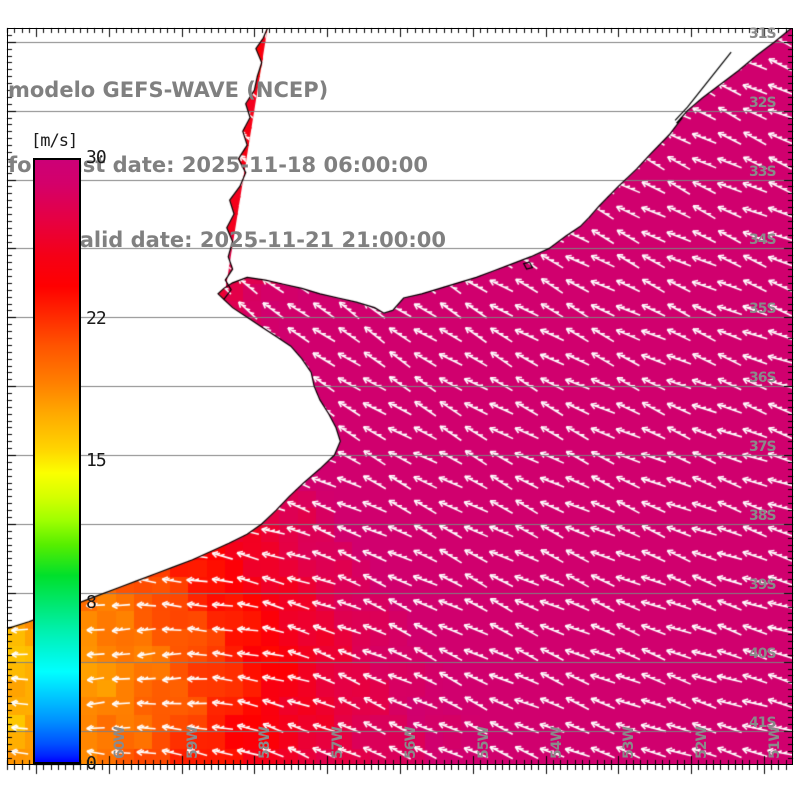 The height and width of the screenshot is (800, 800). I want to click on lat-label-33S: 33S, so click(763, 171).